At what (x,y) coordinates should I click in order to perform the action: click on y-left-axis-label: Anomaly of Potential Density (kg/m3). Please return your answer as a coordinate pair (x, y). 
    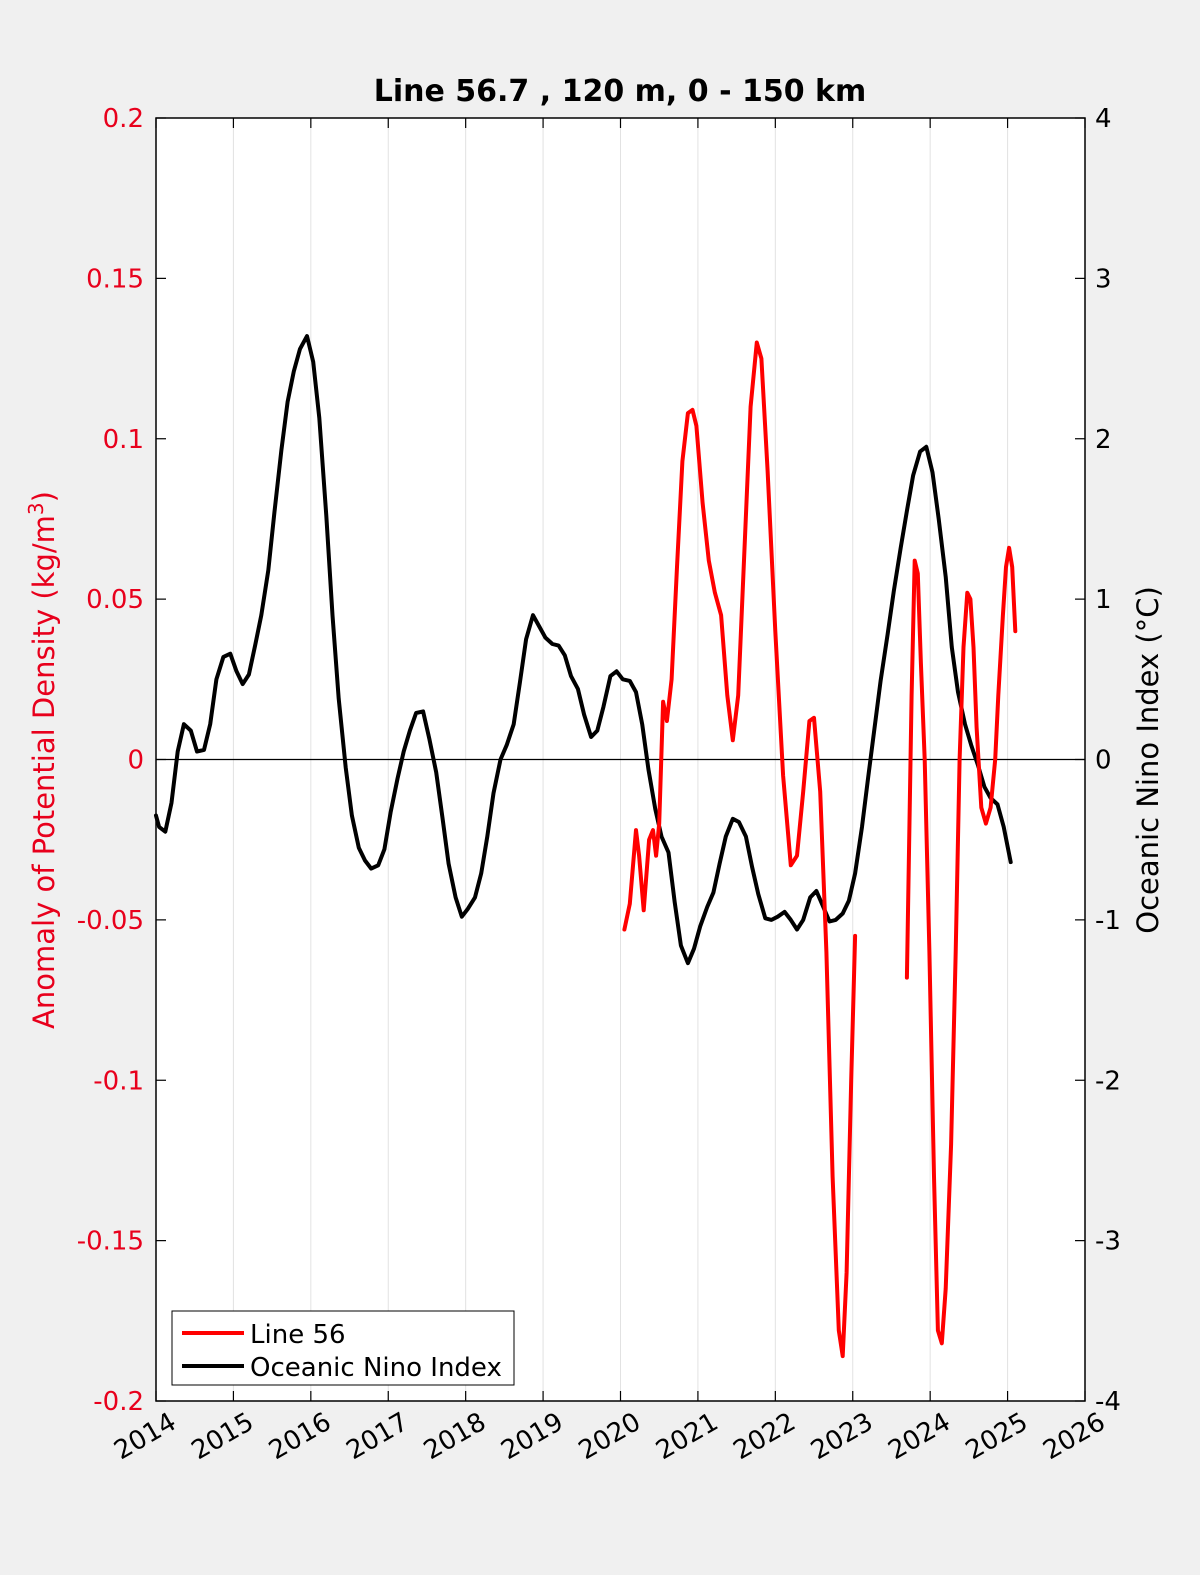
    Looking at the image, I should click on (42, 760).